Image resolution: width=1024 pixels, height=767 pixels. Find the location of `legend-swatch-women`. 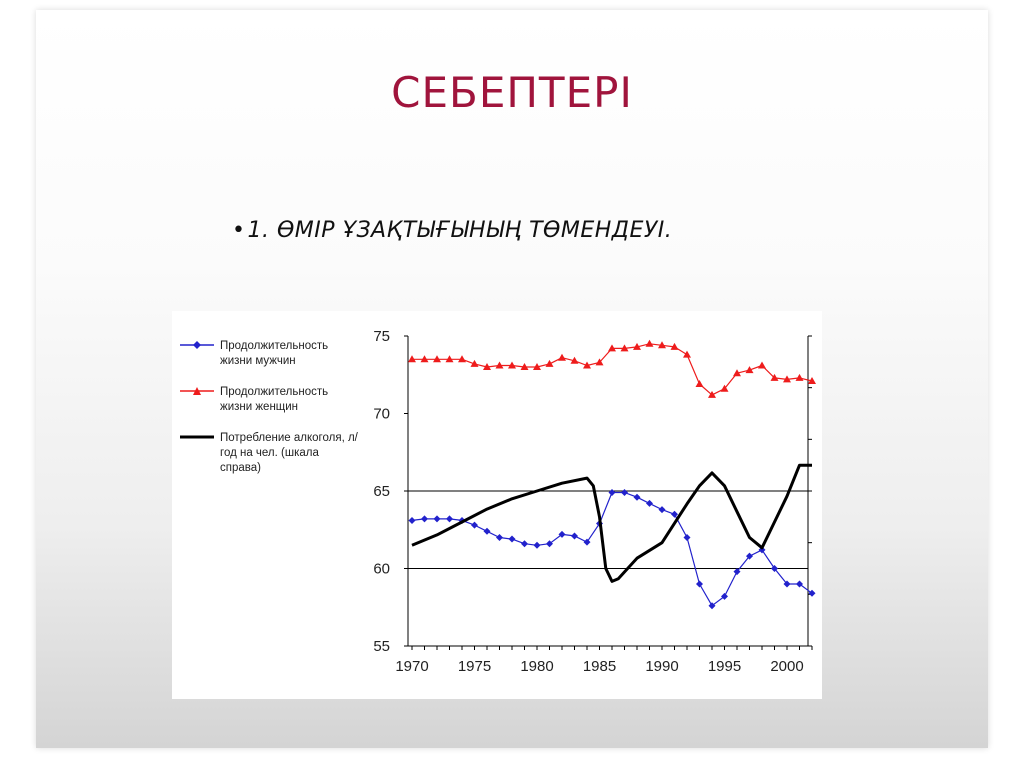

legend-swatch-women is located at coordinates (197, 391).